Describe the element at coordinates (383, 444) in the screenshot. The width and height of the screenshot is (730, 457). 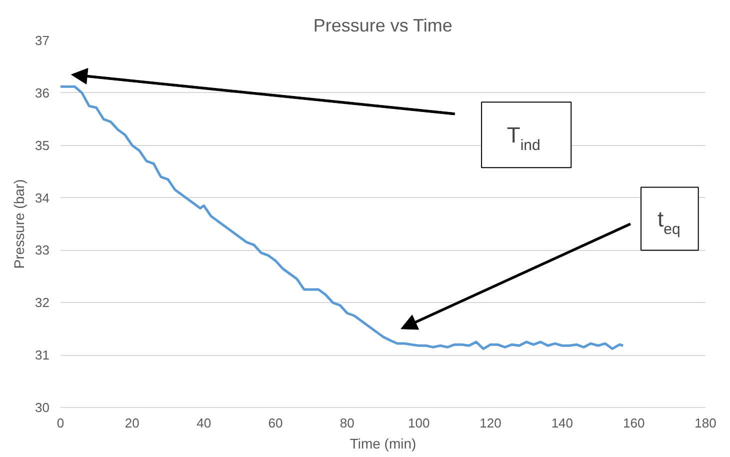
I see `x-axis-title: Time (min)` at that location.